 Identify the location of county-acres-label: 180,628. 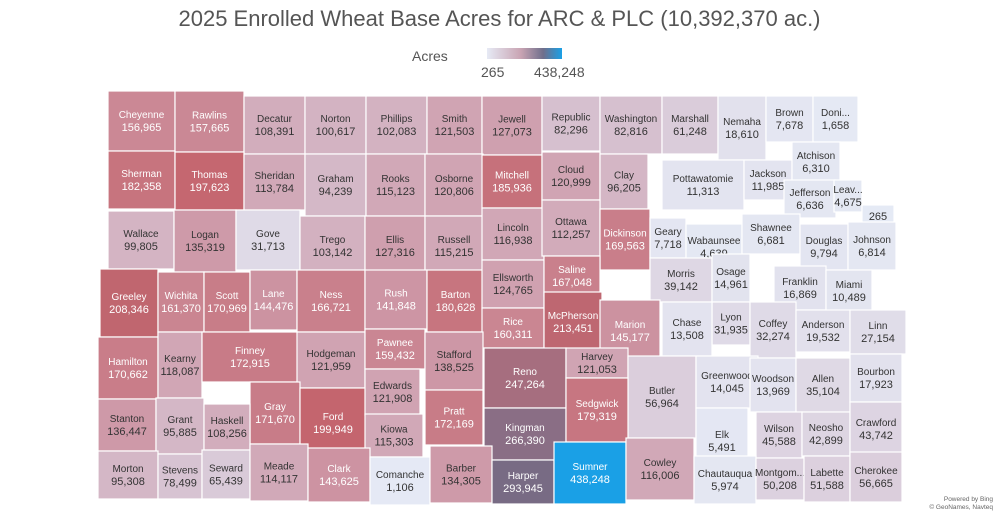
(456, 308).